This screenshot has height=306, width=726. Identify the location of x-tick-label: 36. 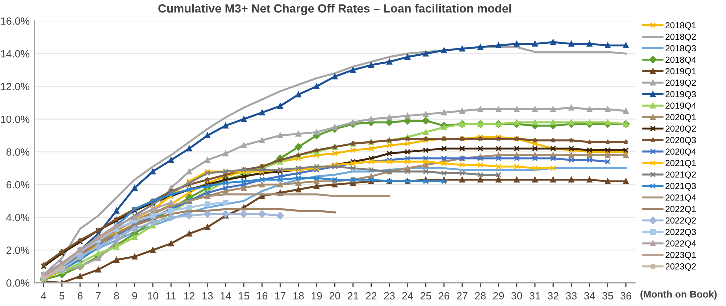
(626, 296).